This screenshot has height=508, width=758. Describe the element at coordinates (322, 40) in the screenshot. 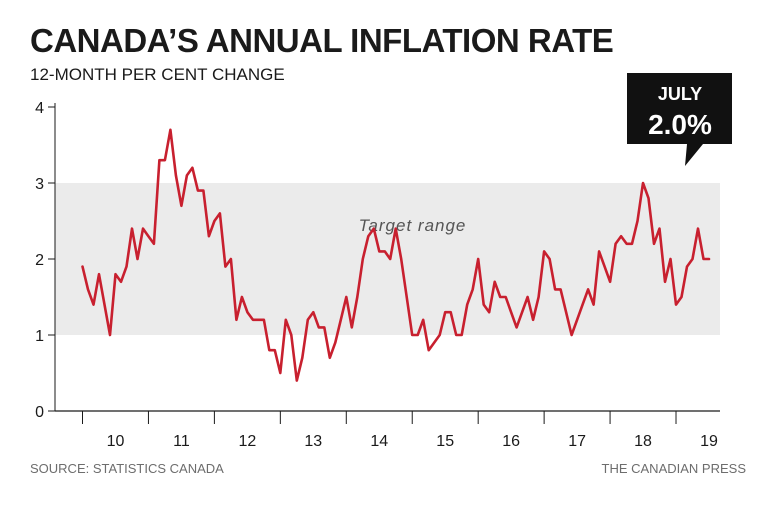

I see `chart-title: CANADA’S ANNUAL INFLATION RATE` at that location.